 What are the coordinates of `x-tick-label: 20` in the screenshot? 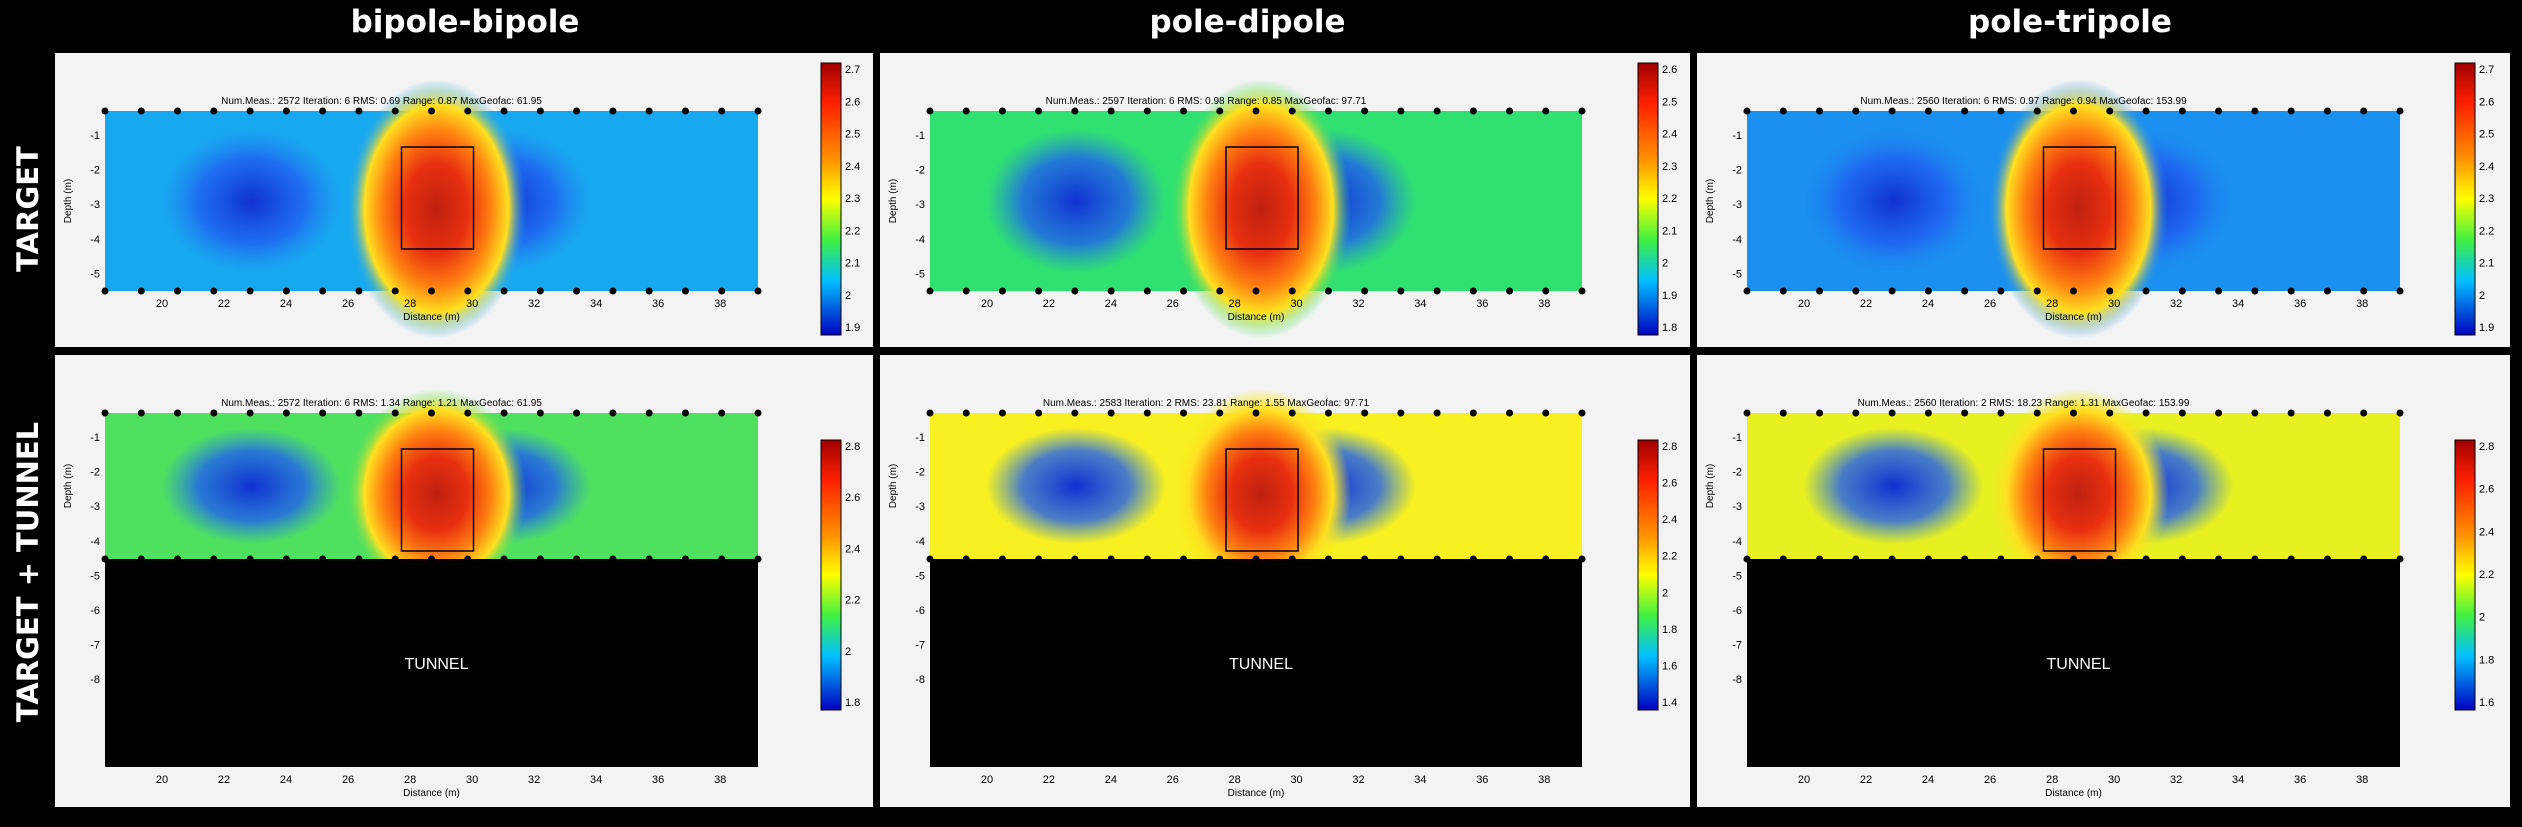 It's located at (987, 304).